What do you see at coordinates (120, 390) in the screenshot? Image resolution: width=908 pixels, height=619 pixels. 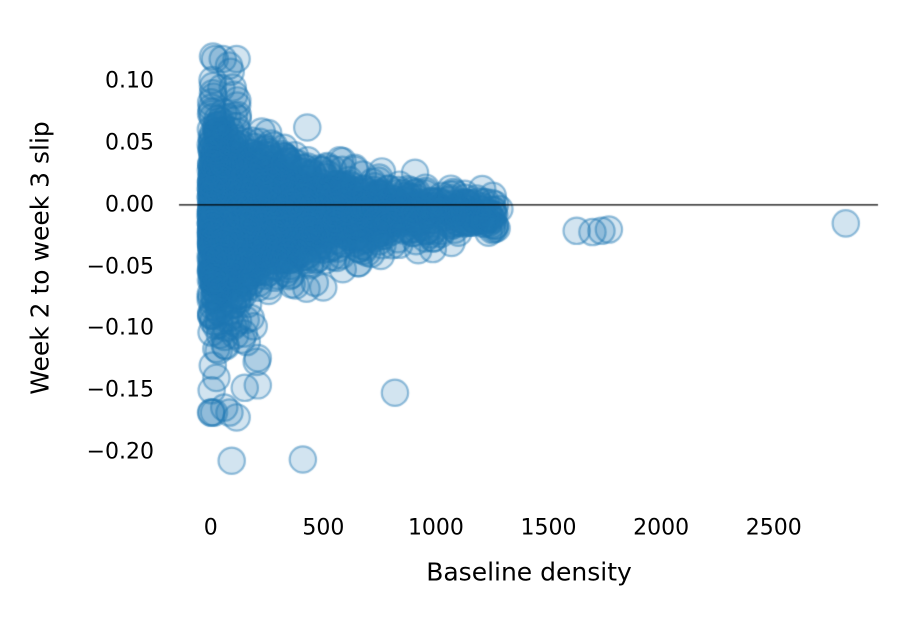 I see `y-tick-label: −0.15` at bounding box center [120, 390].